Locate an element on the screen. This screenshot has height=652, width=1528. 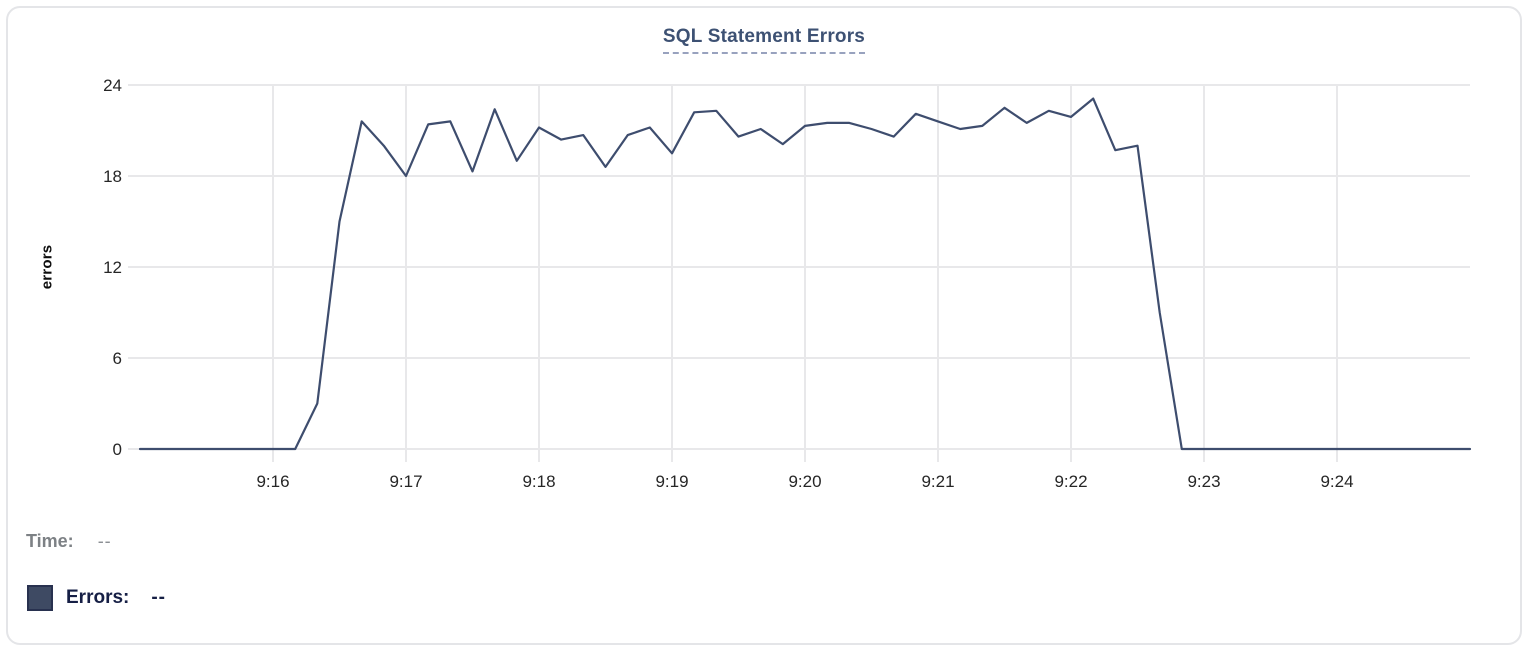
x-tick-label: 9:17 is located at coordinates (405, 481).